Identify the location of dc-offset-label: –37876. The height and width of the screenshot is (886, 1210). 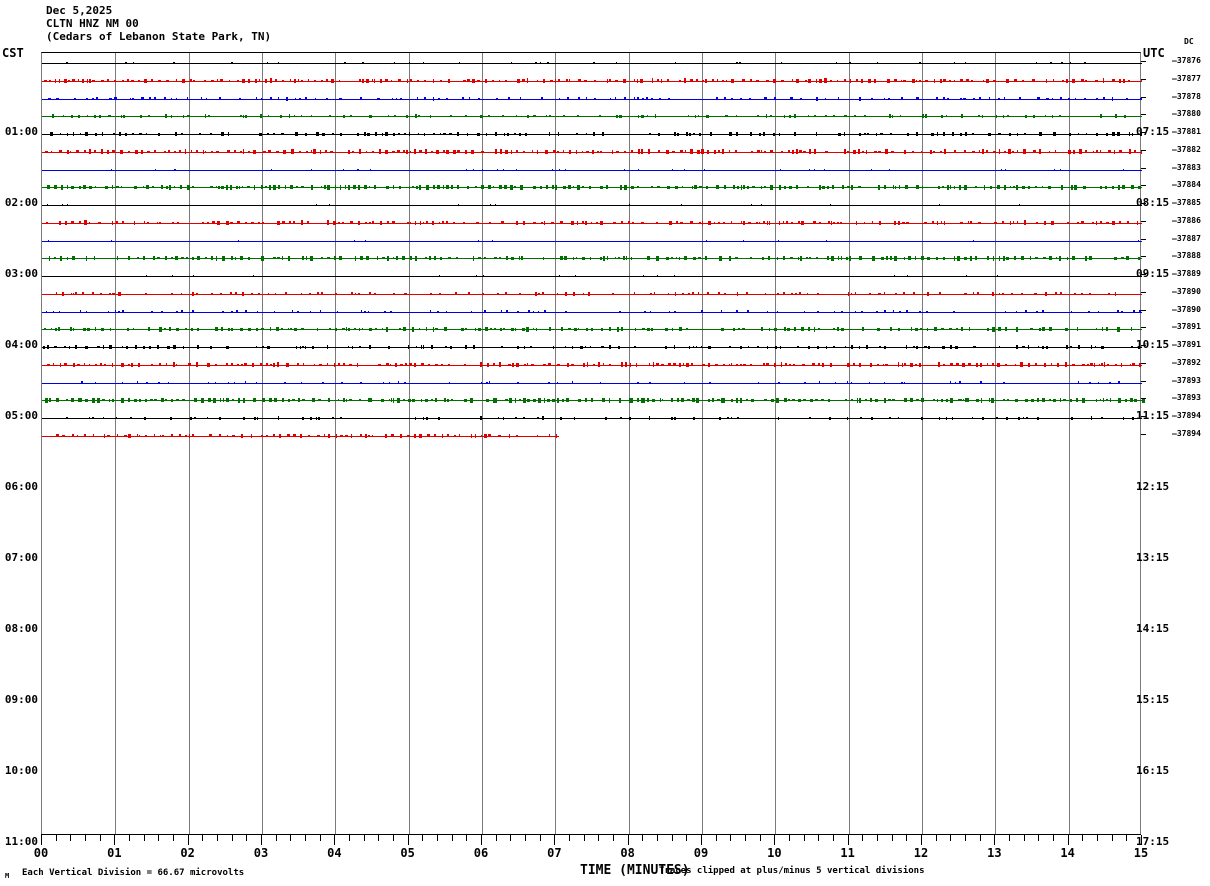
(1186, 60).